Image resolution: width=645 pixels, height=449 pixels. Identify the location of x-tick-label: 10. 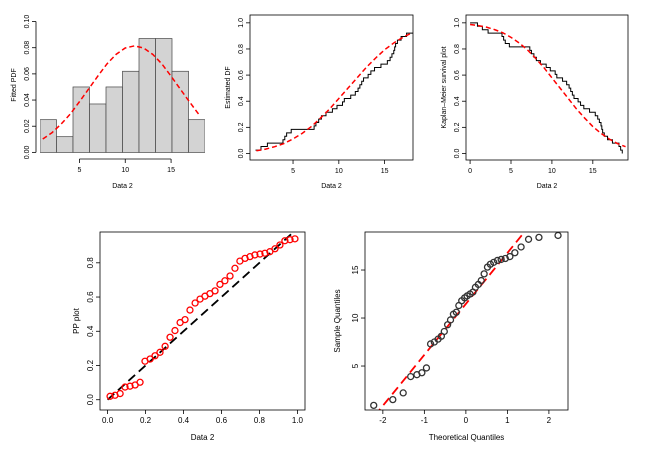
(552, 171).